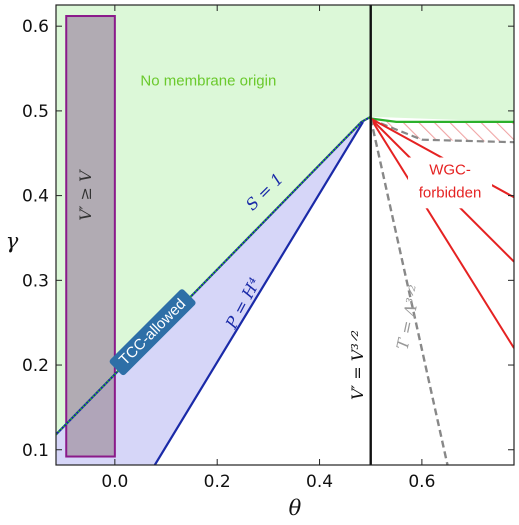  Describe the element at coordinates (409, 317) in the screenshot. I see `t-equals-lambda-label: T = Λ³ᐟ²` at that location.